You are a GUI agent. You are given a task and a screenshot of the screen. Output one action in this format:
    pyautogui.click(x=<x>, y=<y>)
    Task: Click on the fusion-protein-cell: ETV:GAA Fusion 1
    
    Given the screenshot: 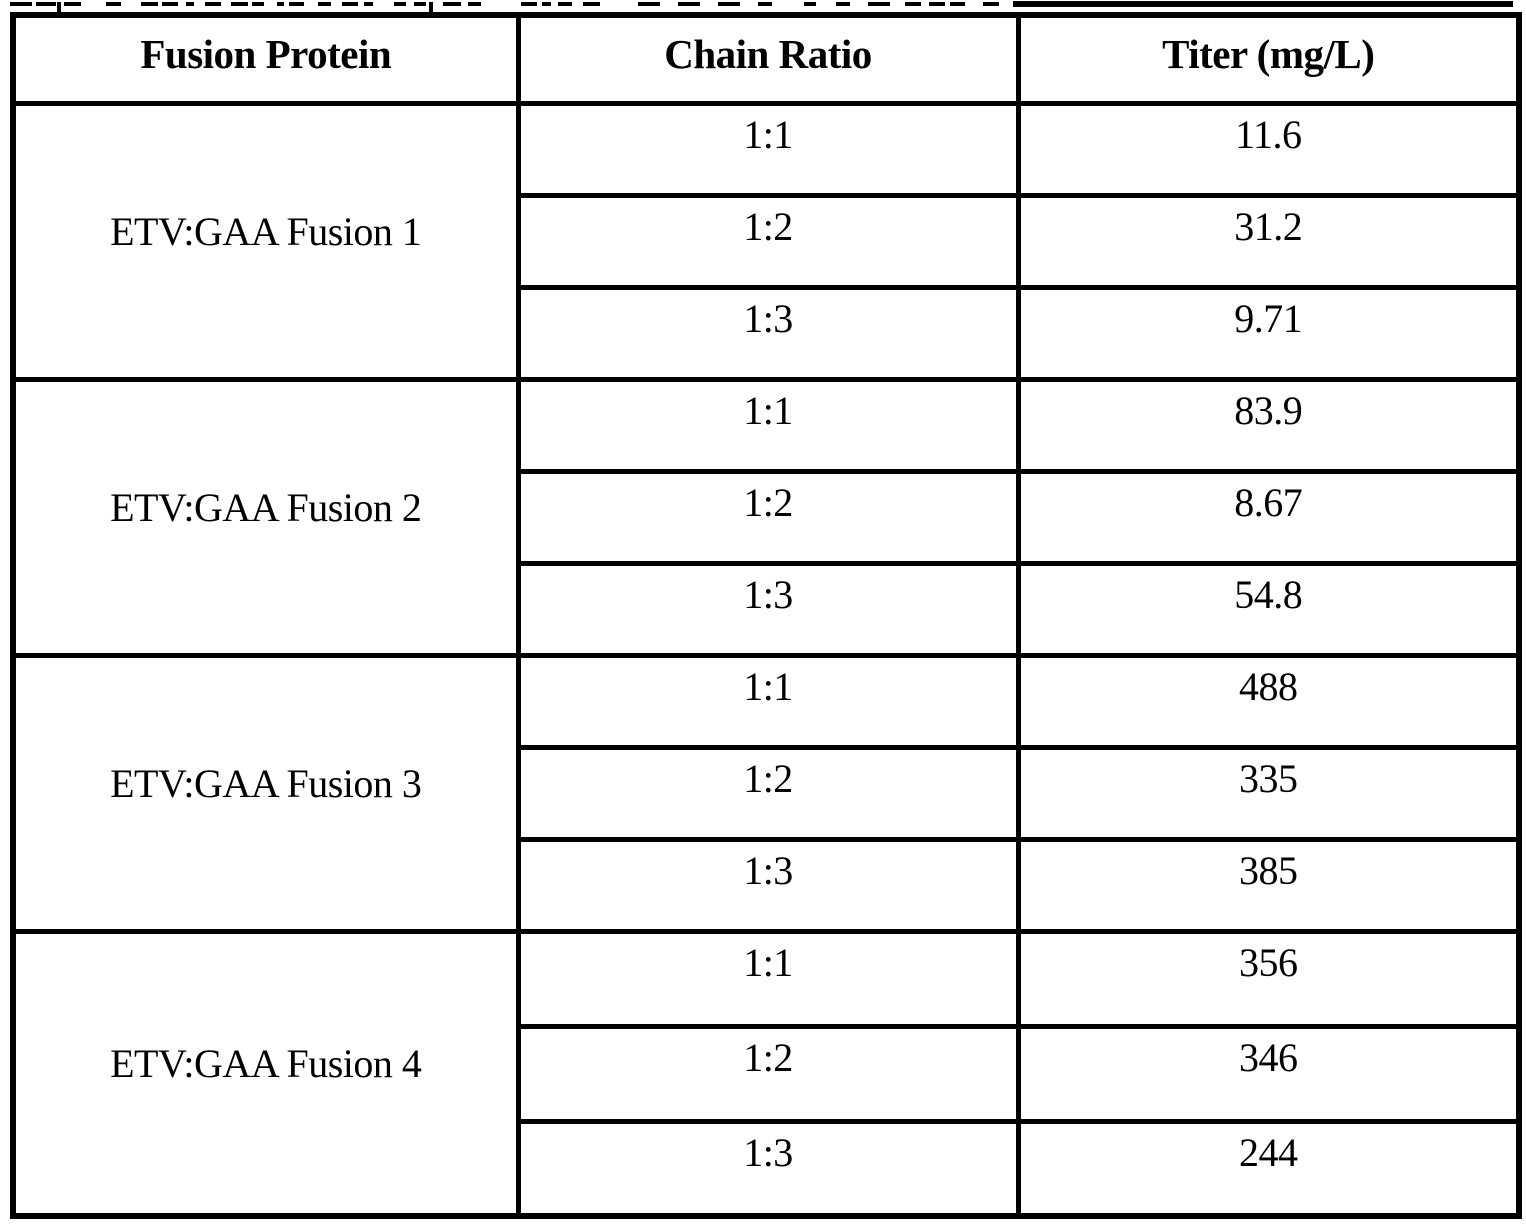 What is the action you would take?
    pyautogui.click(x=265, y=241)
    